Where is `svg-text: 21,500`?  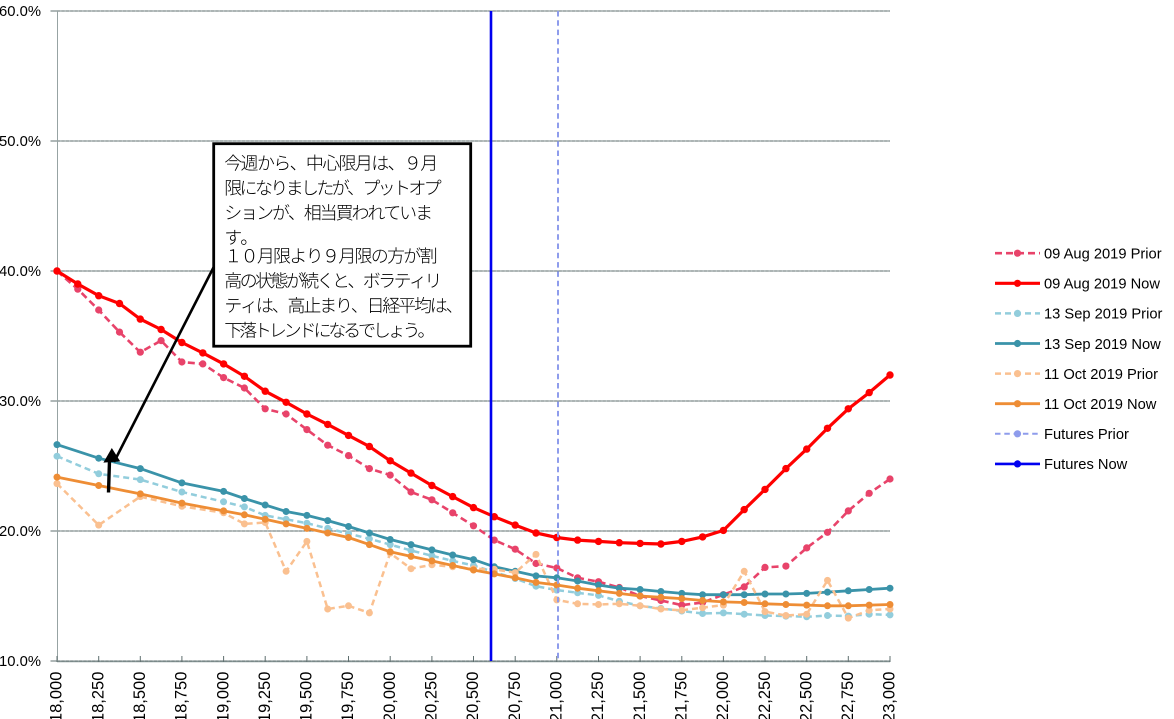 svg-text: 21,500 is located at coordinates (640, 695).